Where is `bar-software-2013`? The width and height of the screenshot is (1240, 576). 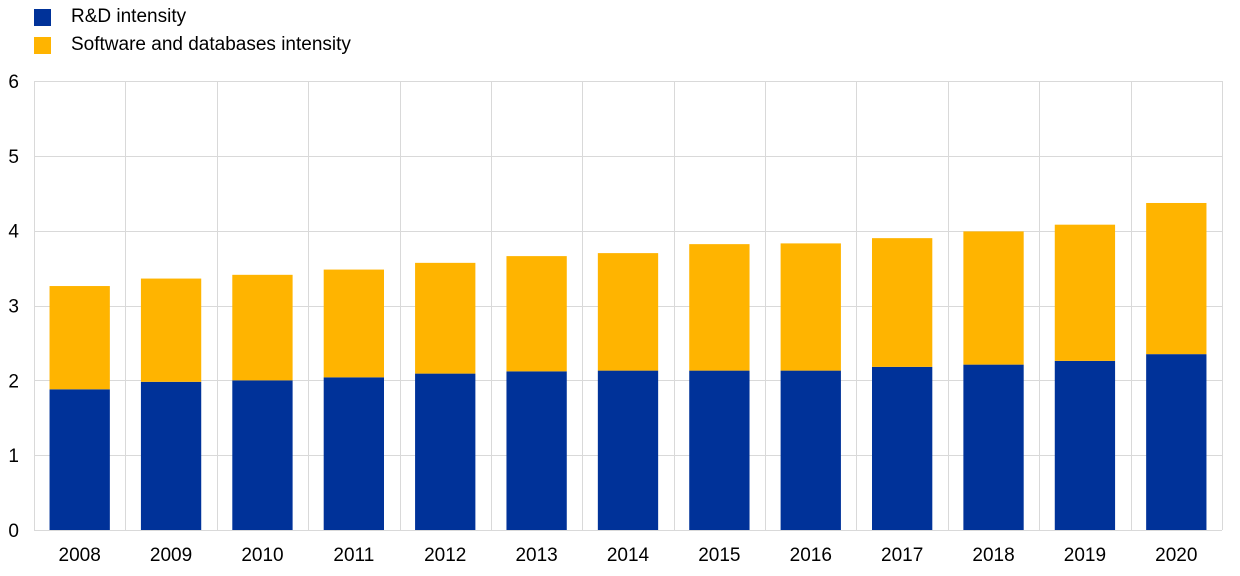 bar-software-2013 is located at coordinates (536, 314).